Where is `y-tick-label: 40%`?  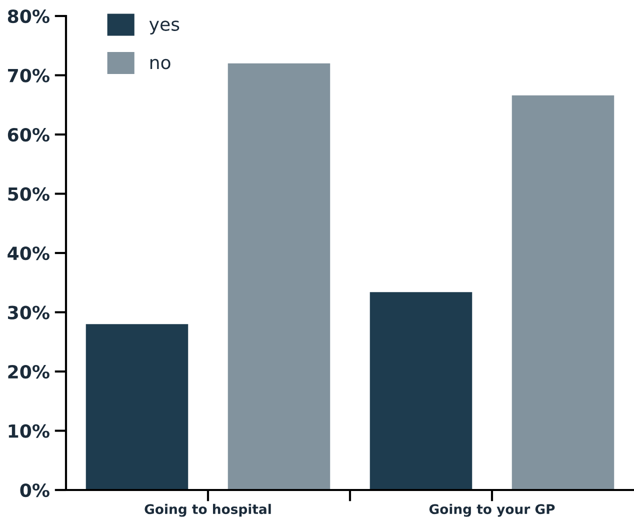
y-tick-label: 40% is located at coordinates (29, 253).